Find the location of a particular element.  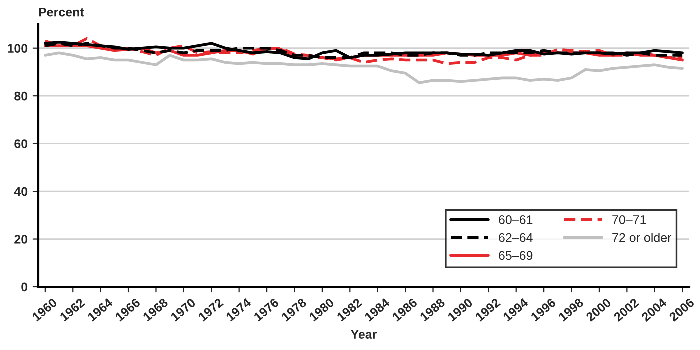

y-tick-label: 80 is located at coordinates (21, 96).